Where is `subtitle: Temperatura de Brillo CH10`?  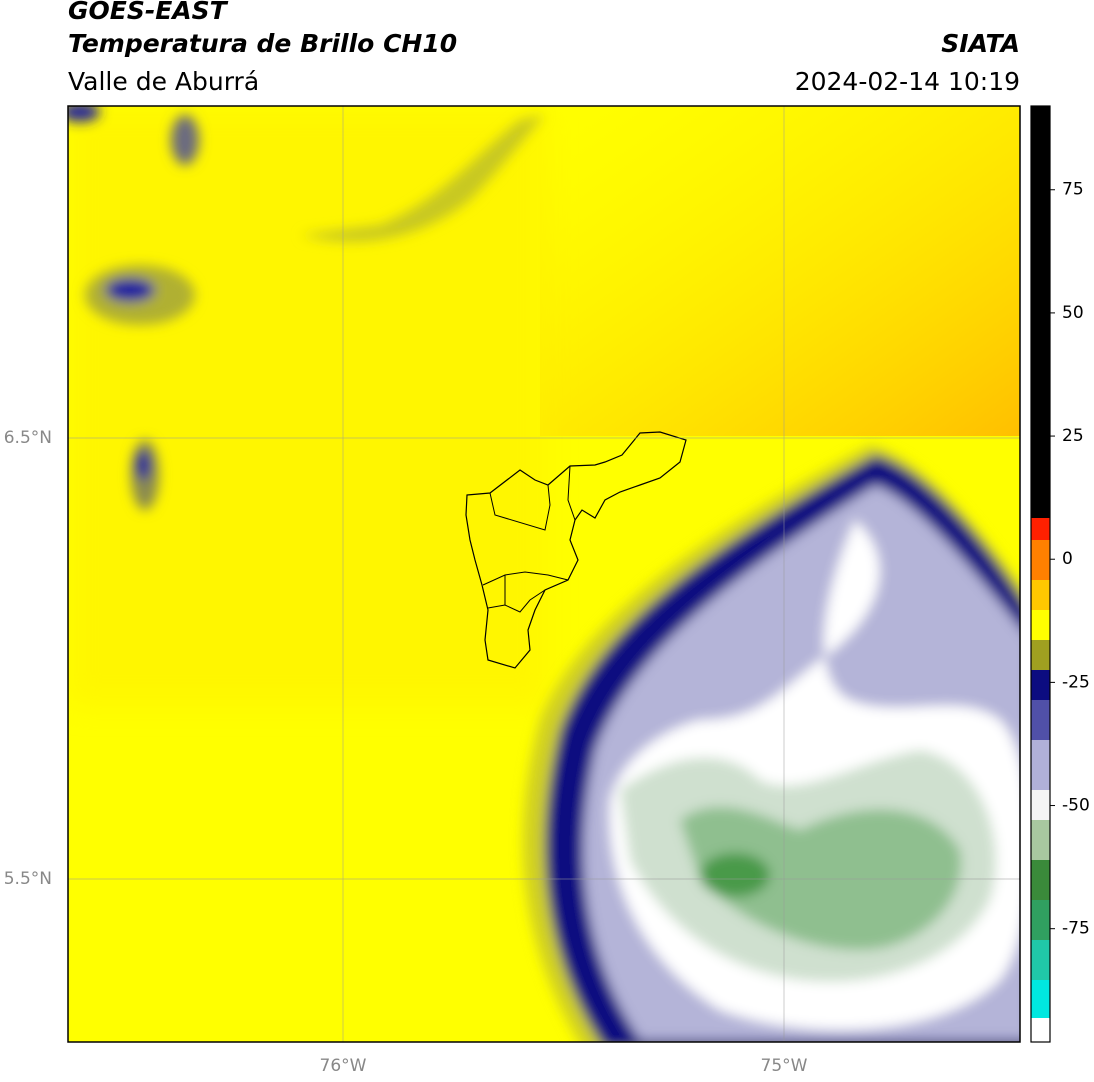 subtitle: Temperatura de Brillo CH10 is located at coordinates (262, 43).